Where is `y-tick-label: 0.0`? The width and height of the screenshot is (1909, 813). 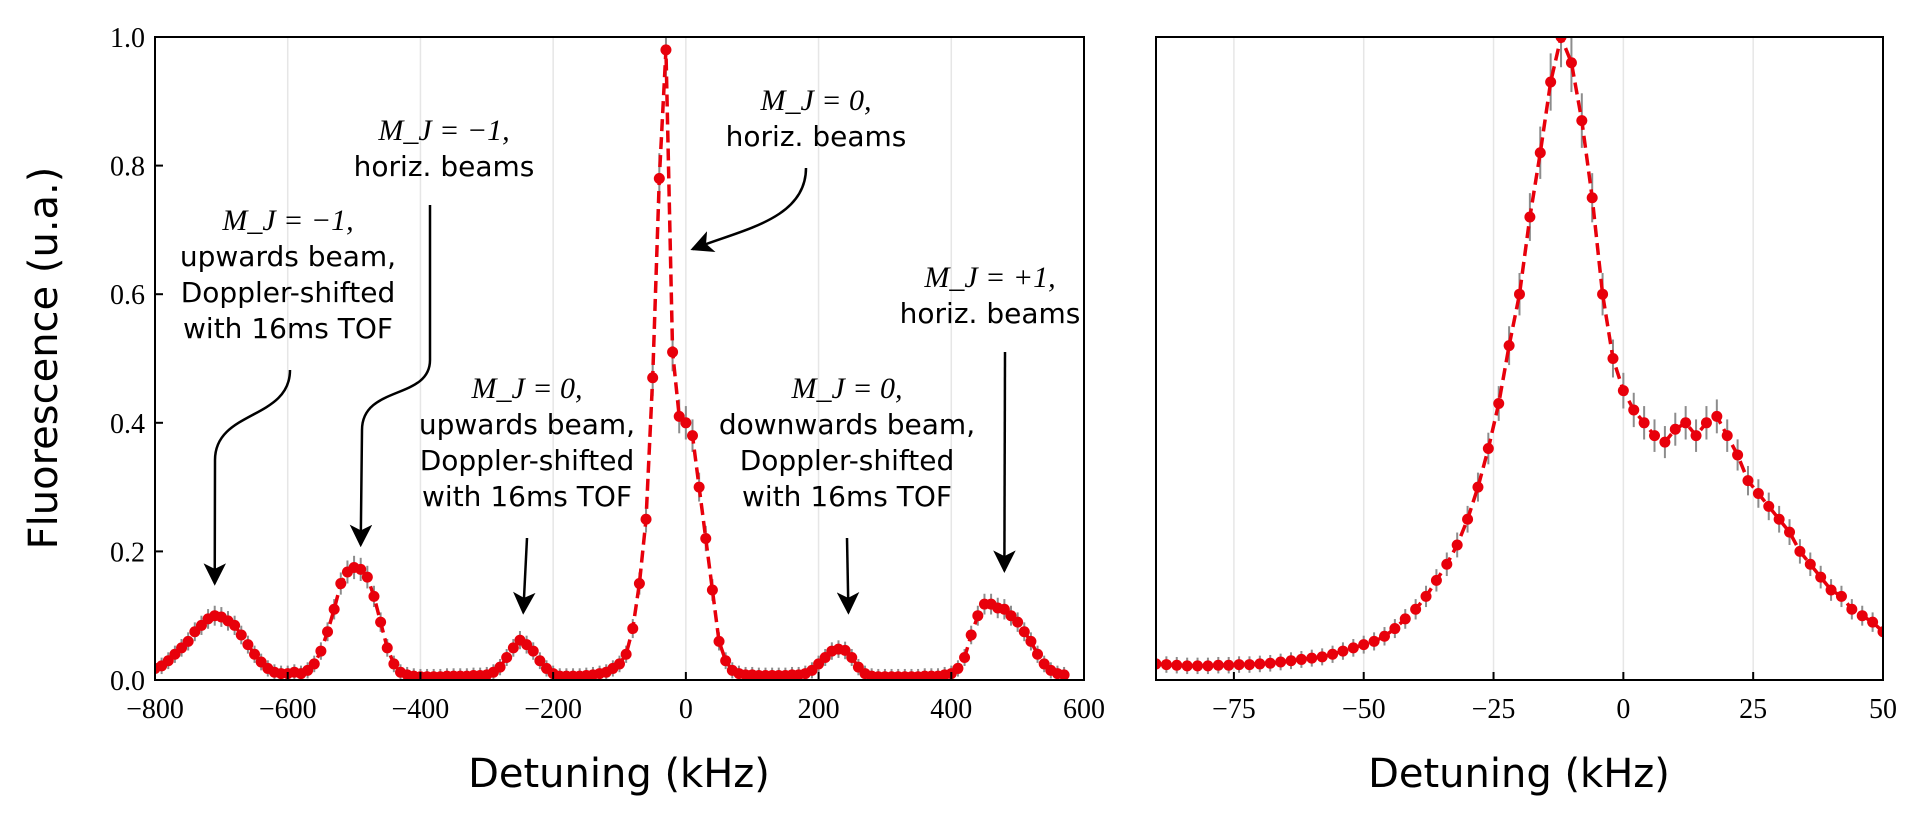
y-tick-label: 0.0 is located at coordinates (127, 681).